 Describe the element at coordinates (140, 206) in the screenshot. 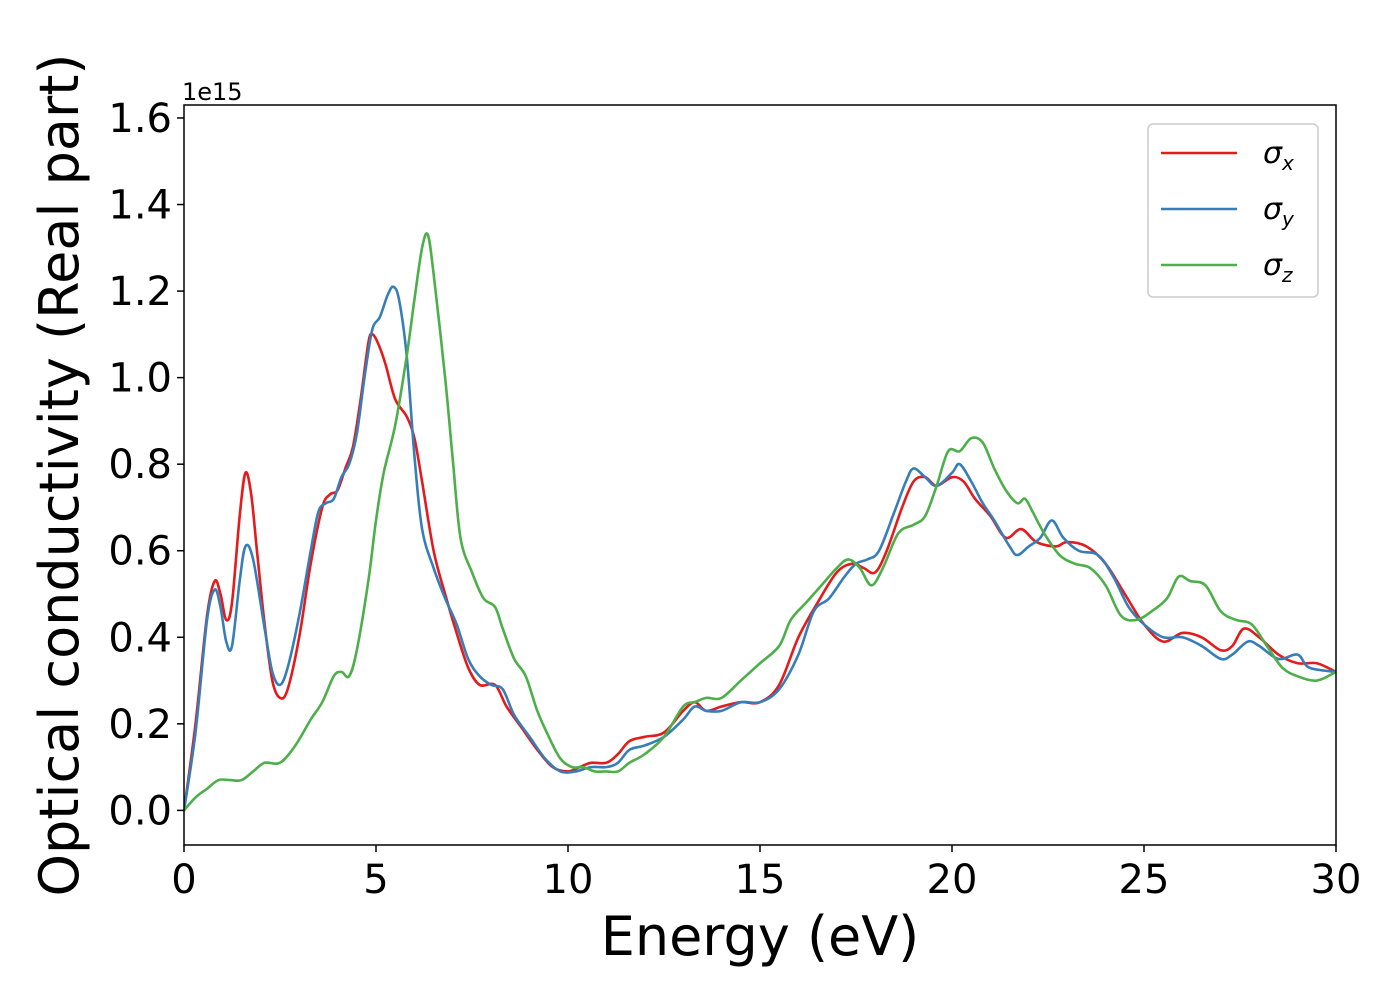

I see `y-tick-label: 1.4` at that location.